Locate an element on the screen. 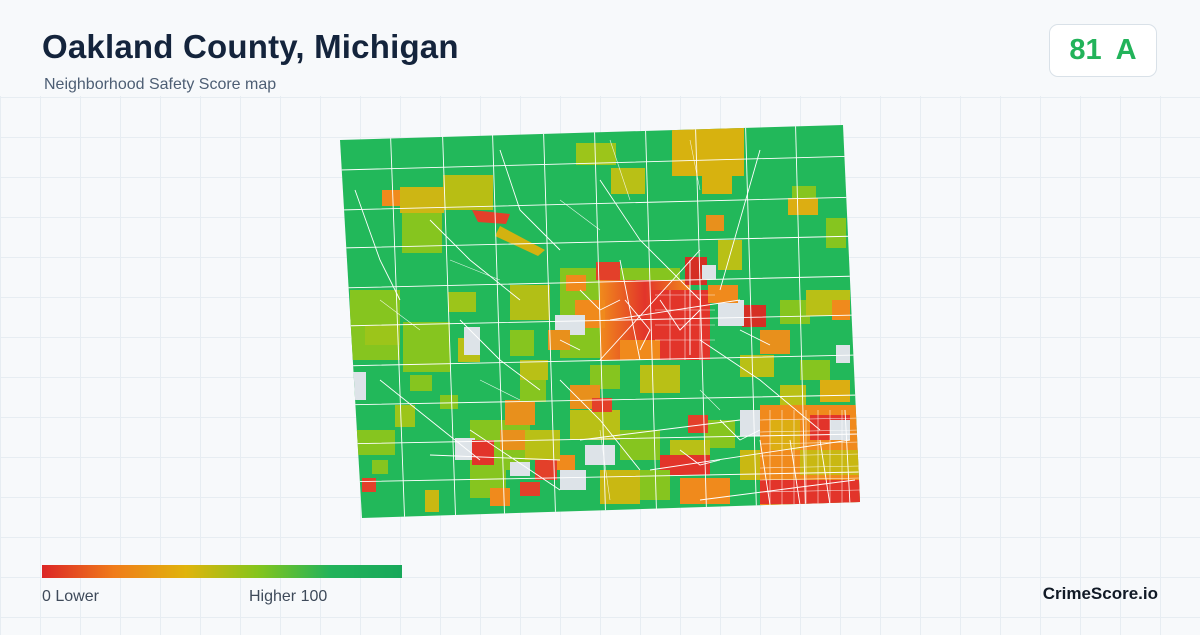 Image resolution: width=1200 pixels, height=635 pixels. page-title: Oakland County, Michigan is located at coordinates (250, 46).